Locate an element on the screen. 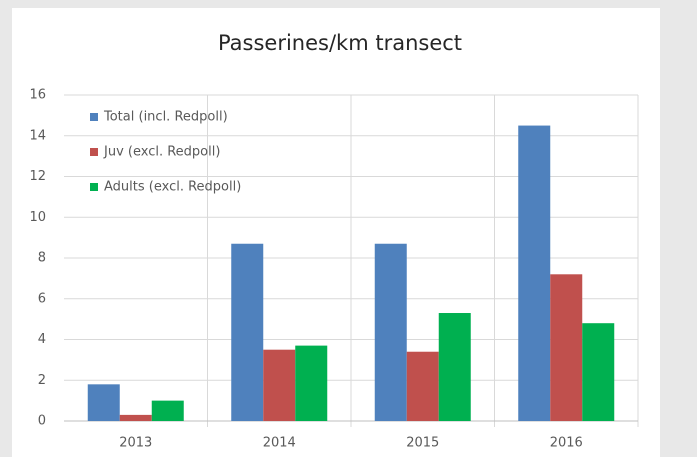 The width and height of the screenshot is (697, 457). y-tick-label: 6 is located at coordinates (42, 298).